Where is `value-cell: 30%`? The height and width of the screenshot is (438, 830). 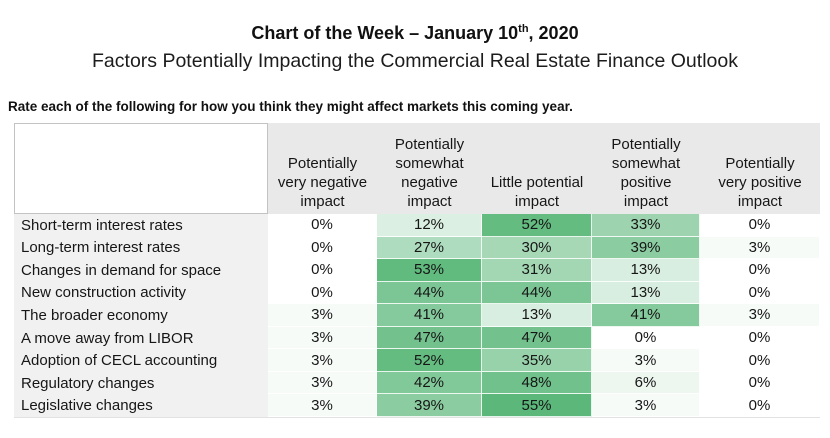 value-cell: 30% is located at coordinates (537, 248).